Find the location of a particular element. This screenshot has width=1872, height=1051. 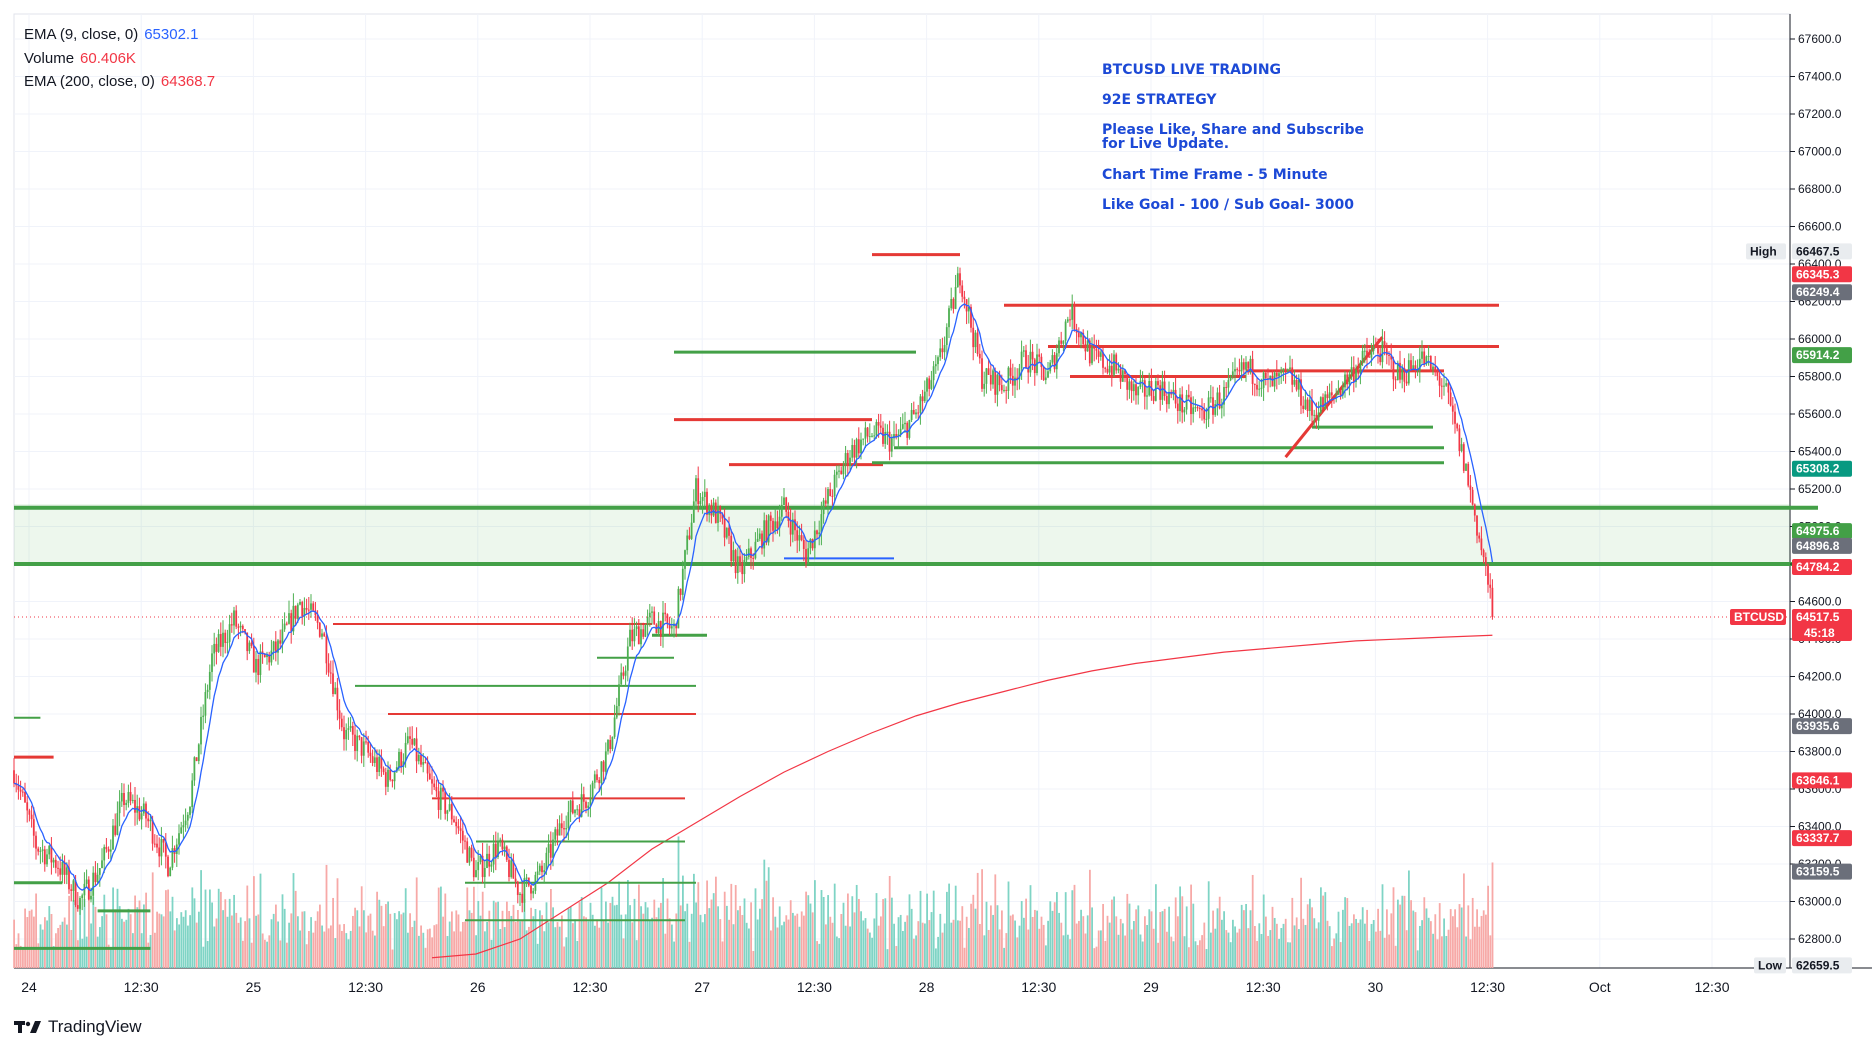

legend-volume: Volume 60.406K is located at coordinates (80, 58).